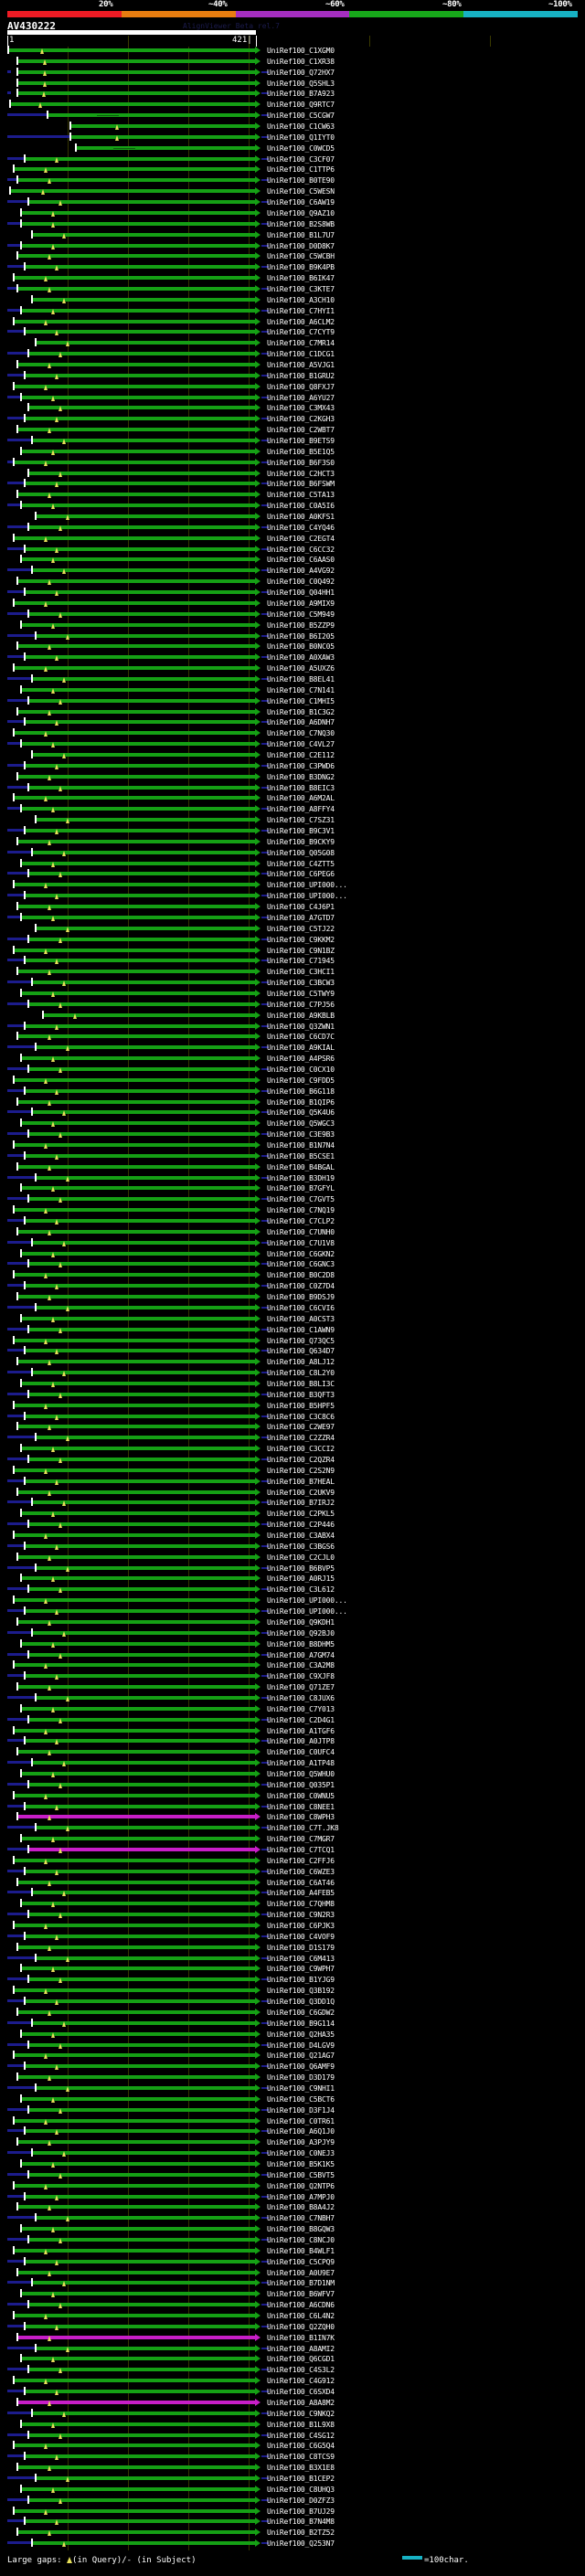  Describe the element at coordinates (293, 430) in the screenshot. I see `table-row: UniRef100_C2WBT7` at that location.